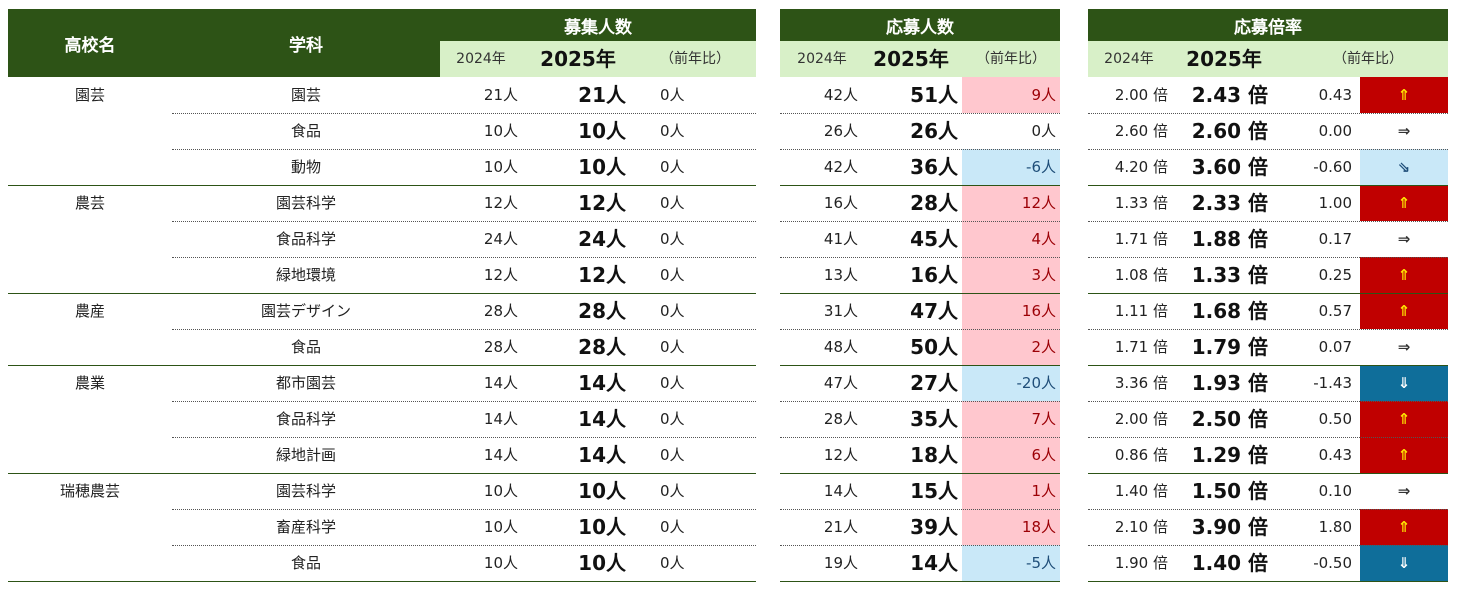 This screenshot has height=592, width=1459. What do you see at coordinates (89, 383) in the screenshot?
I see `school-name: 農業` at bounding box center [89, 383].